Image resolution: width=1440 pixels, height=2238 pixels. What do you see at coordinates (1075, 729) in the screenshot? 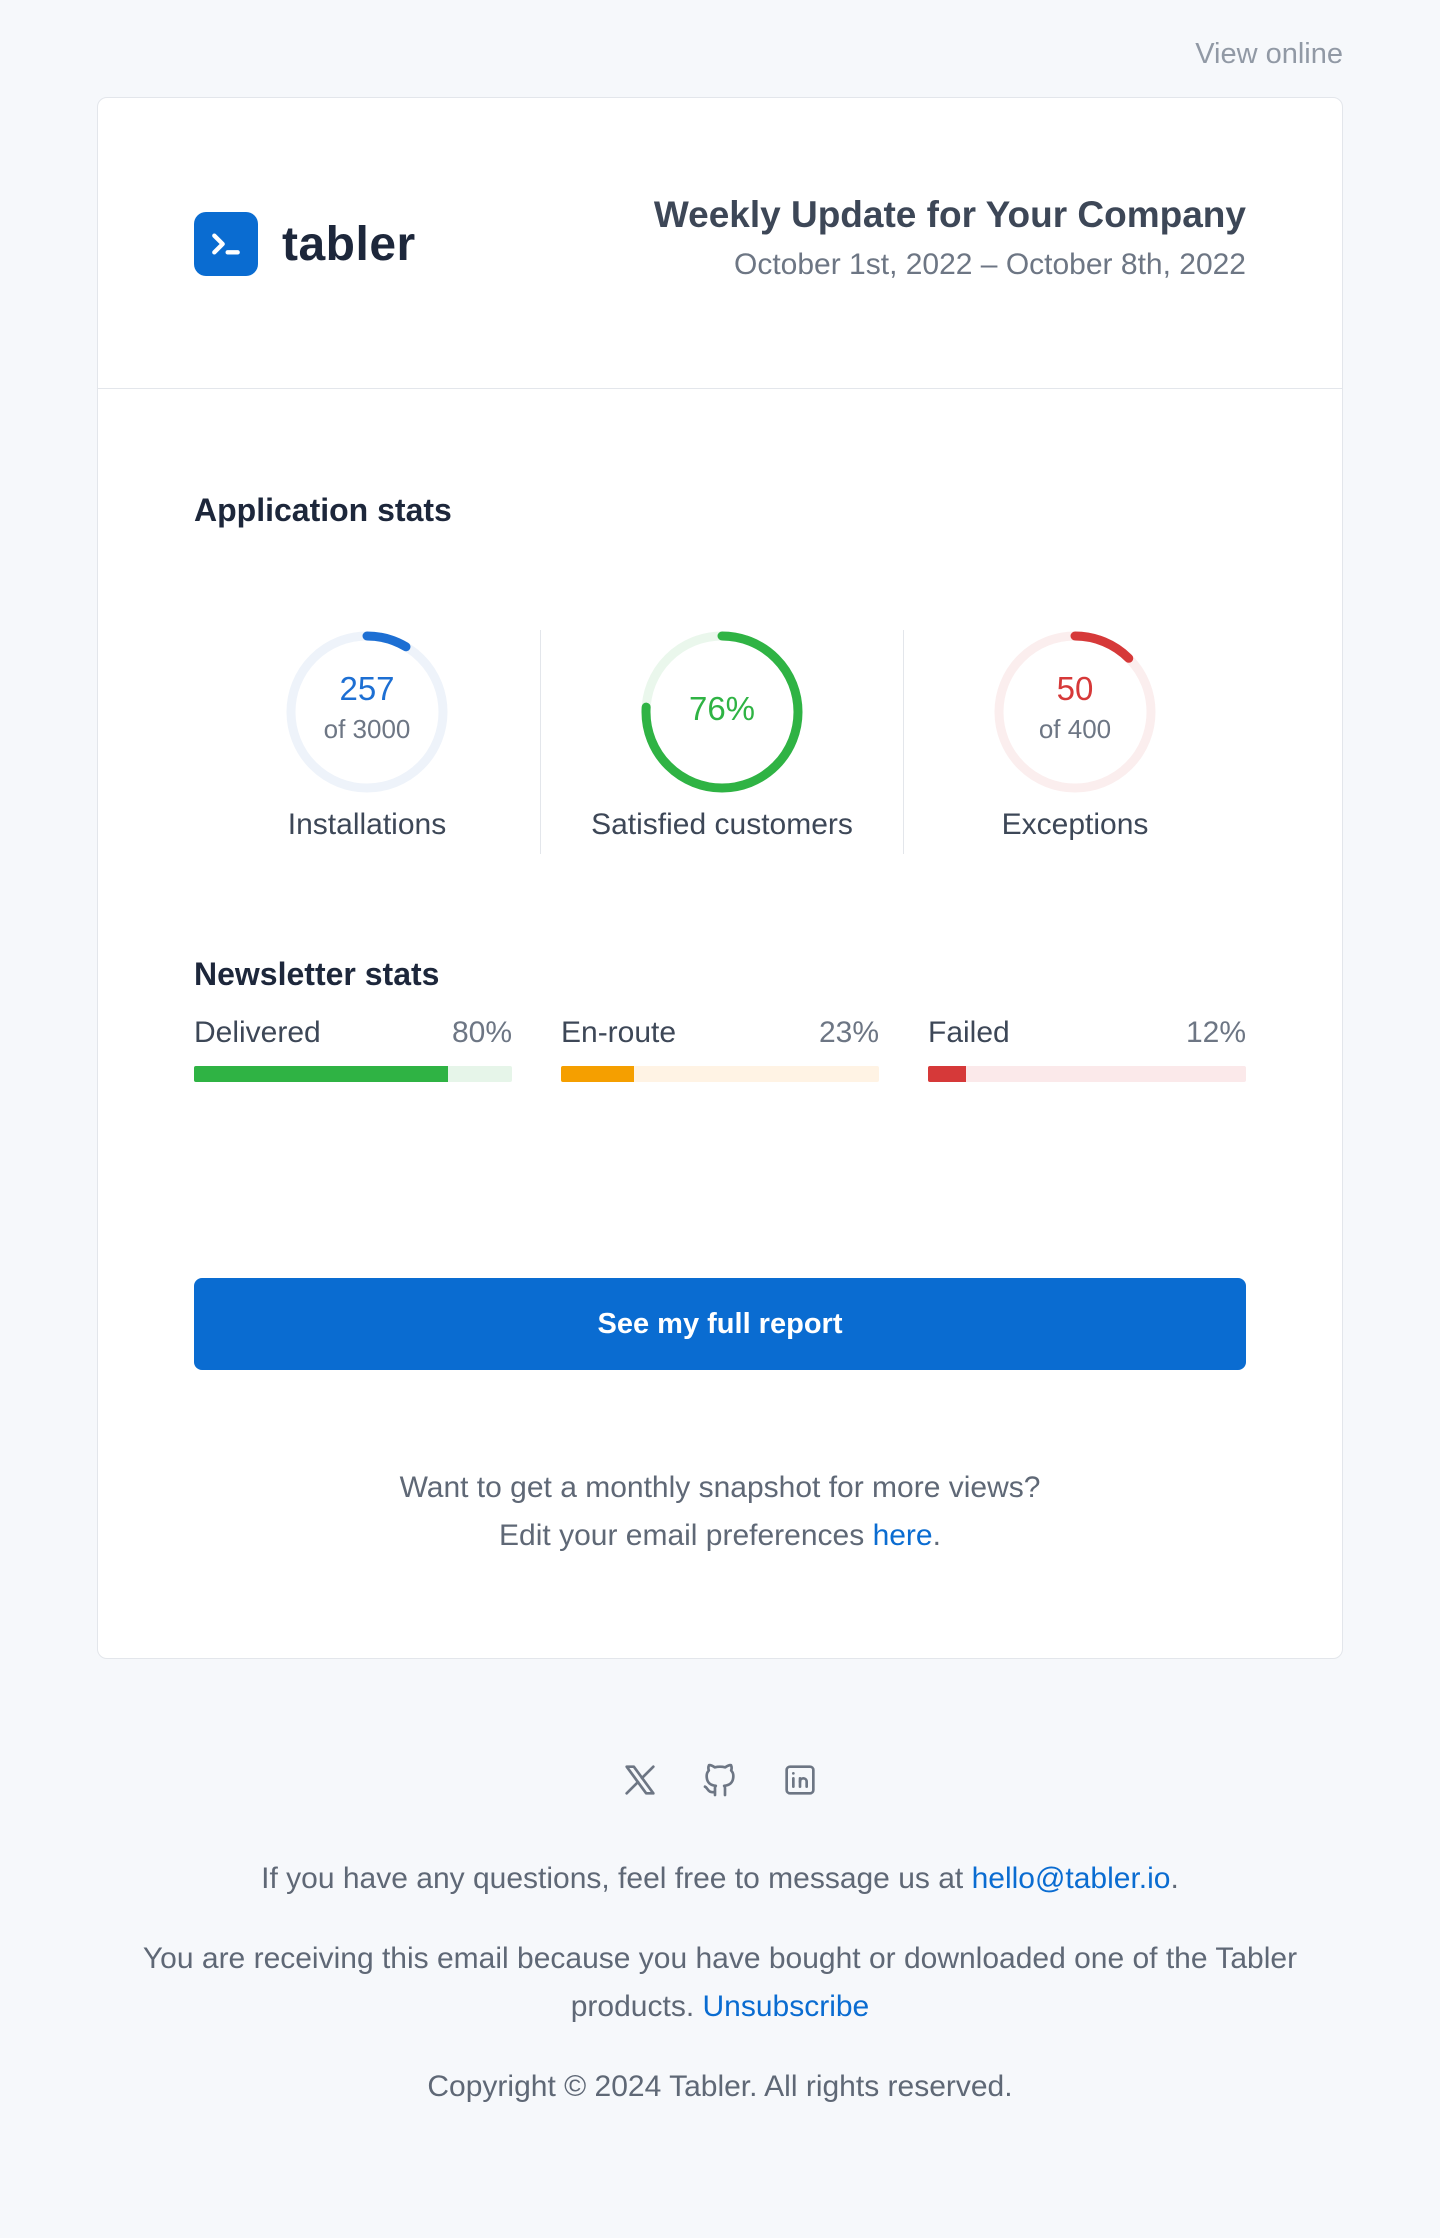
I see `gauge-total: of 400` at bounding box center [1075, 729].